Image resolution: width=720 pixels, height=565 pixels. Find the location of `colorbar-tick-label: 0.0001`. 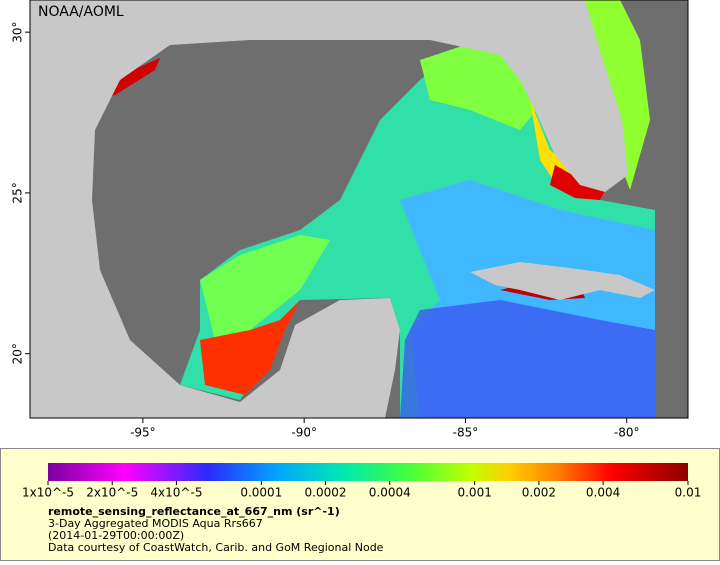

colorbar-tick-label: 0.0001 is located at coordinates (261, 493).